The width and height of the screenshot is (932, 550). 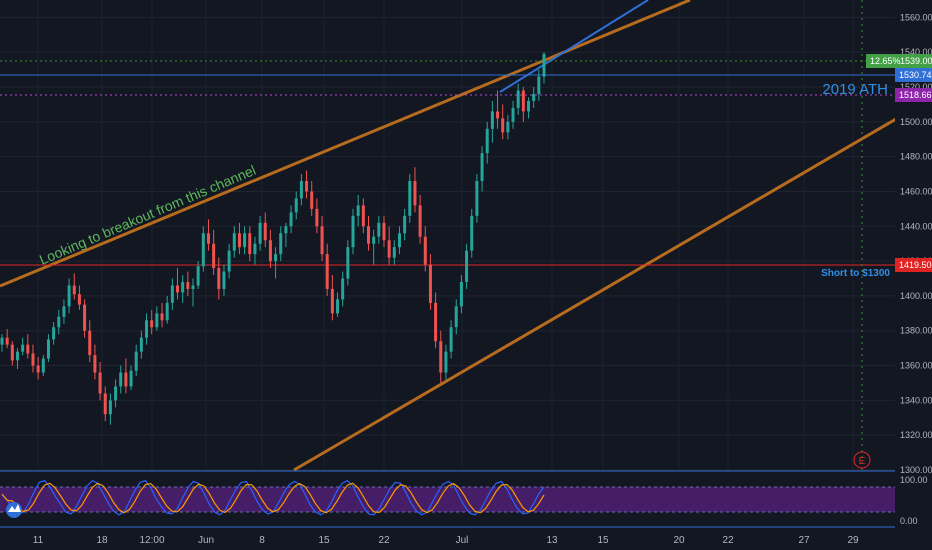 What do you see at coordinates (913, 265) in the screenshot?
I see `target-badge` at bounding box center [913, 265].